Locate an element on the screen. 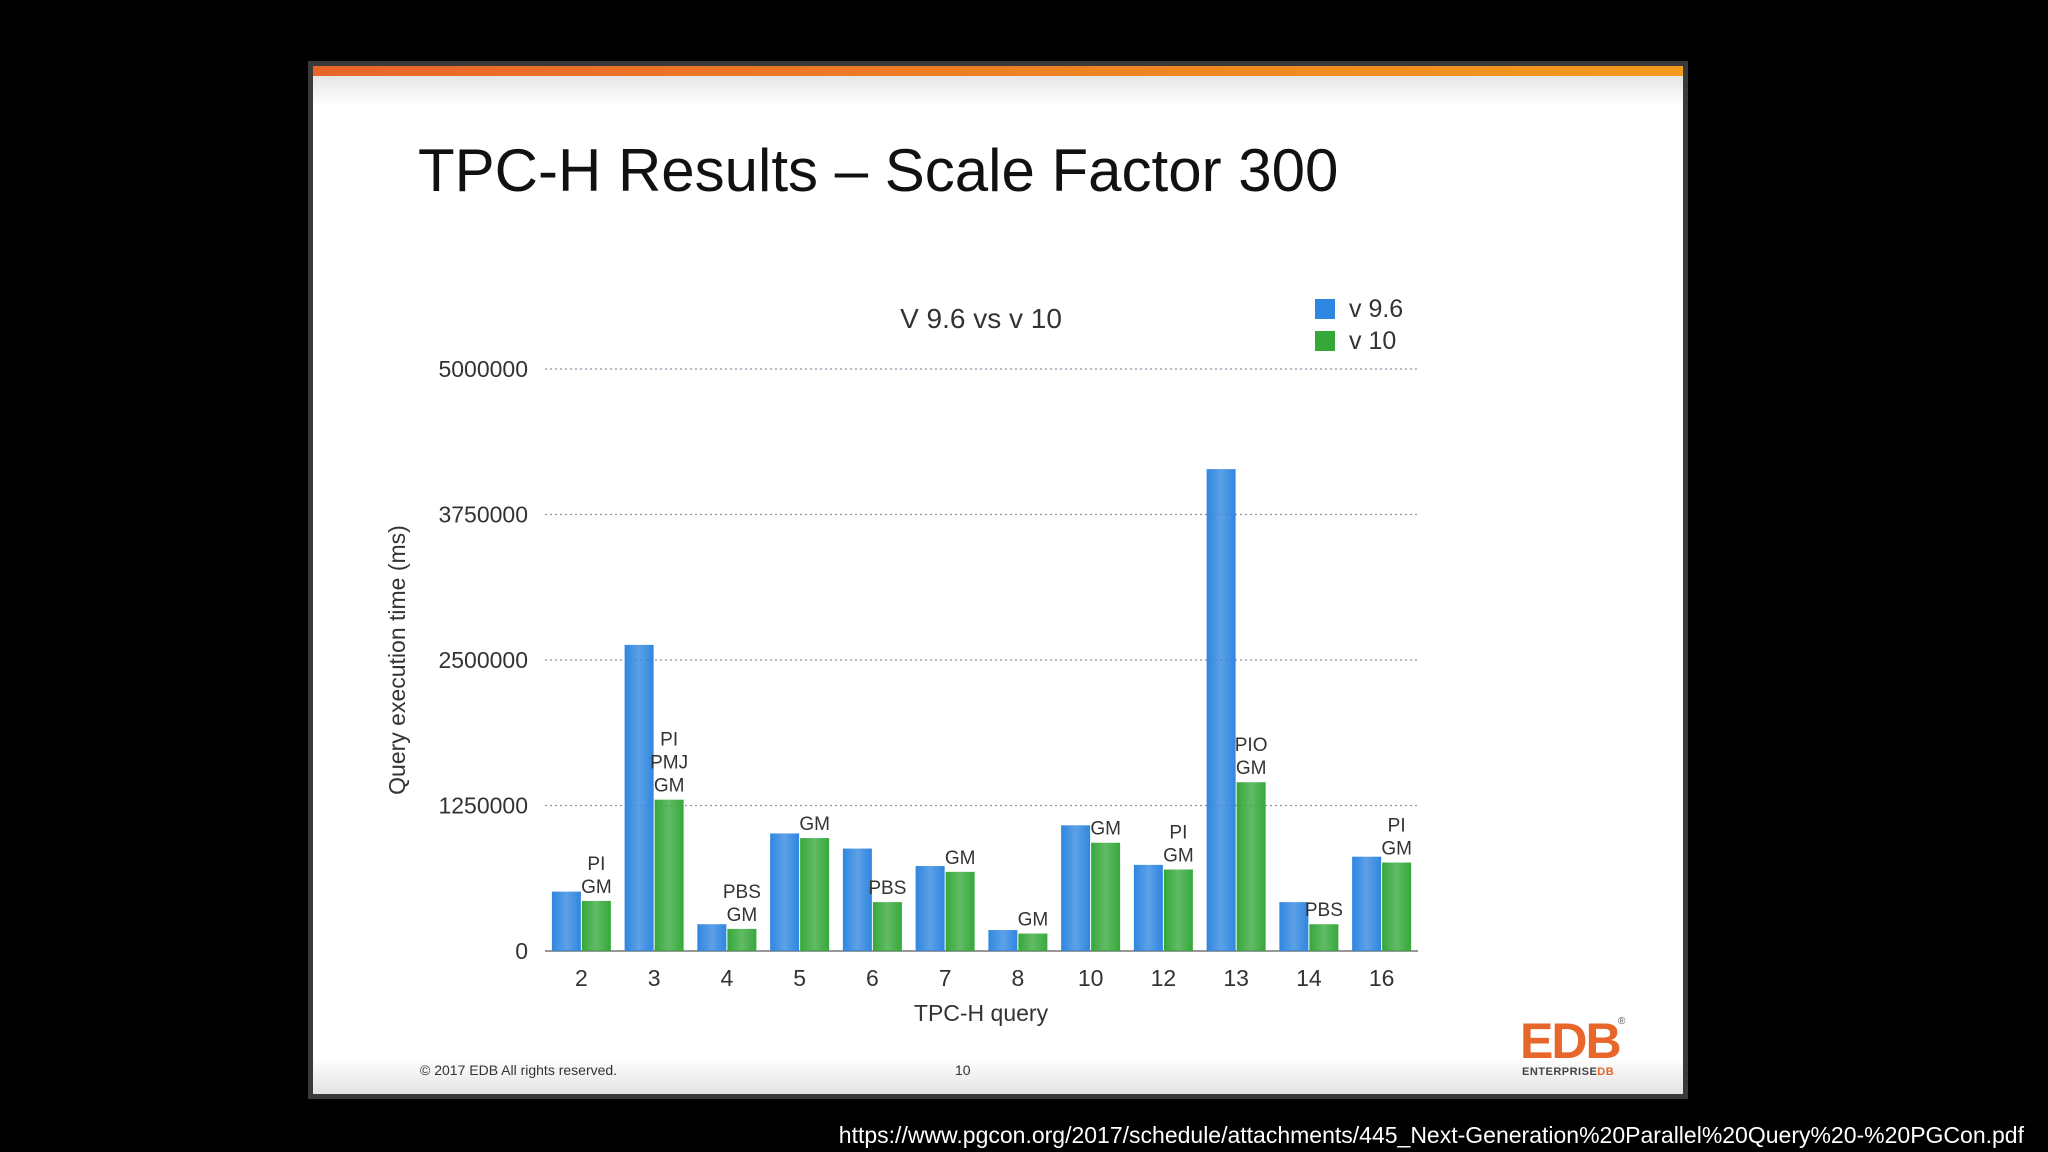 The width and height of the screenshot is (2048, 1152). logo-registered-mark: ® is located at coordinates (1622, 1021).